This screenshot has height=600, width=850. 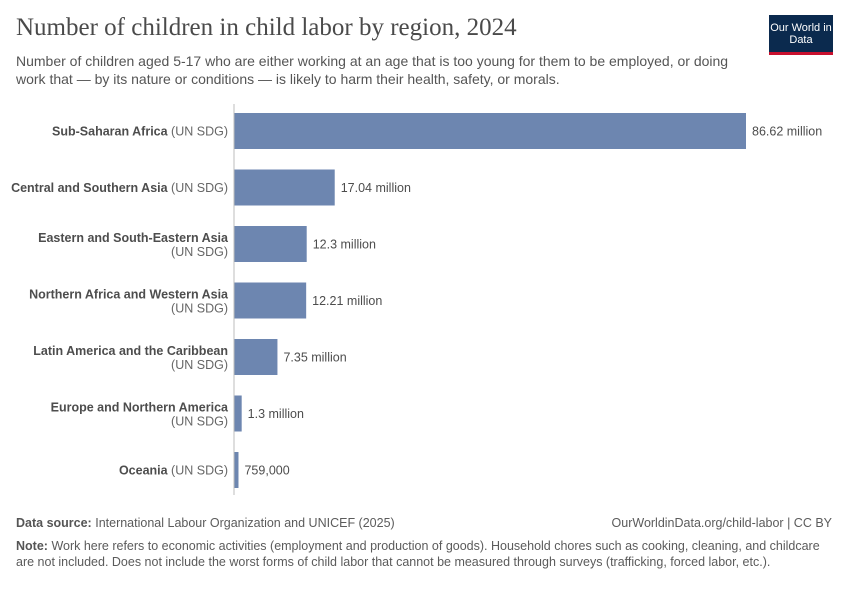 I want to click on value-label: 1.3 million, so click(x=276, y=414).